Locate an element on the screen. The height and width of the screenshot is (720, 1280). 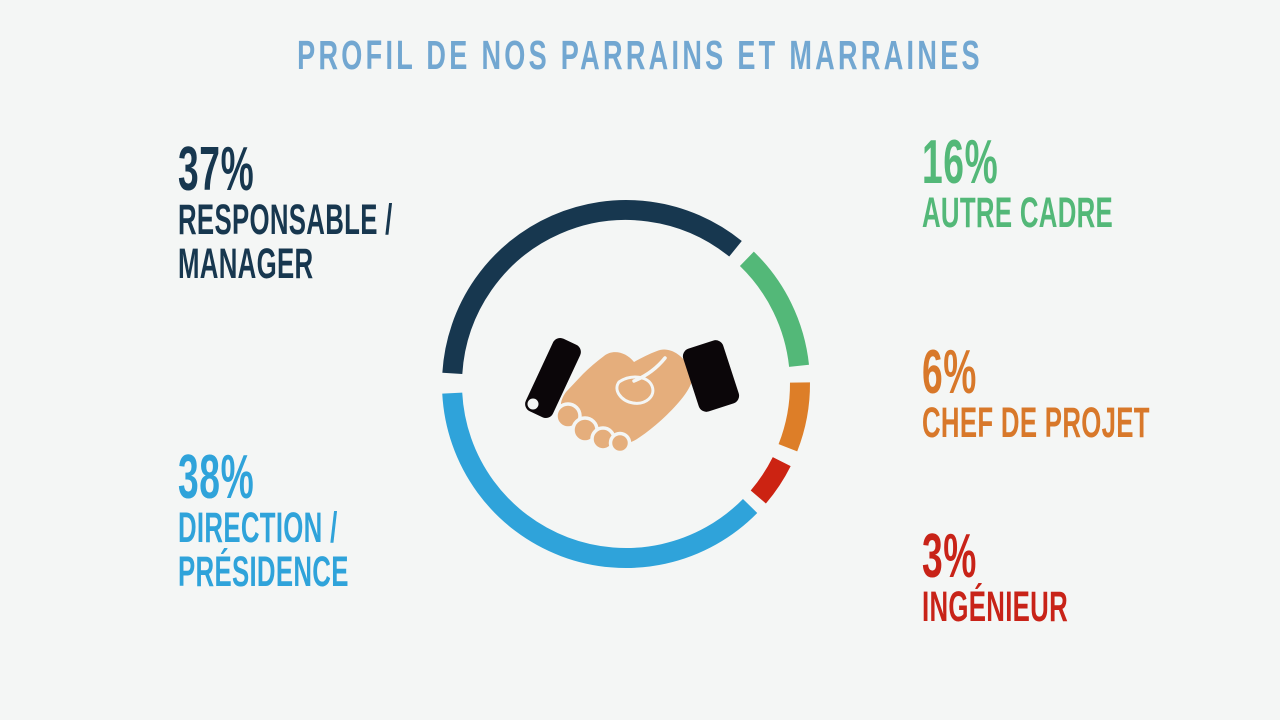
label-line: AUTRE CADRE is located at coordinates (1018, 213).